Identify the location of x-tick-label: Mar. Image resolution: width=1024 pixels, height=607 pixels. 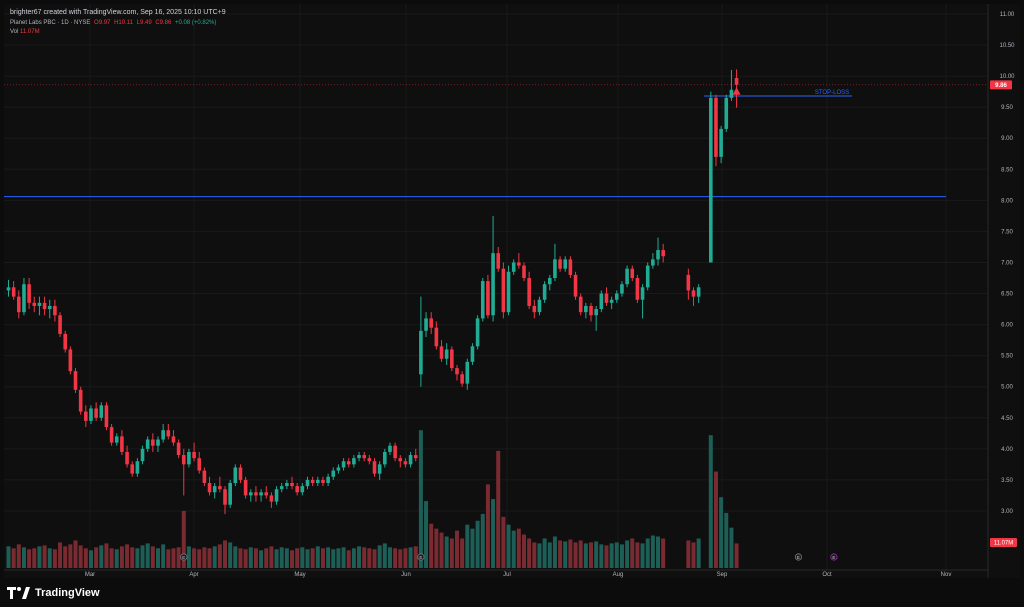
(90, 575).